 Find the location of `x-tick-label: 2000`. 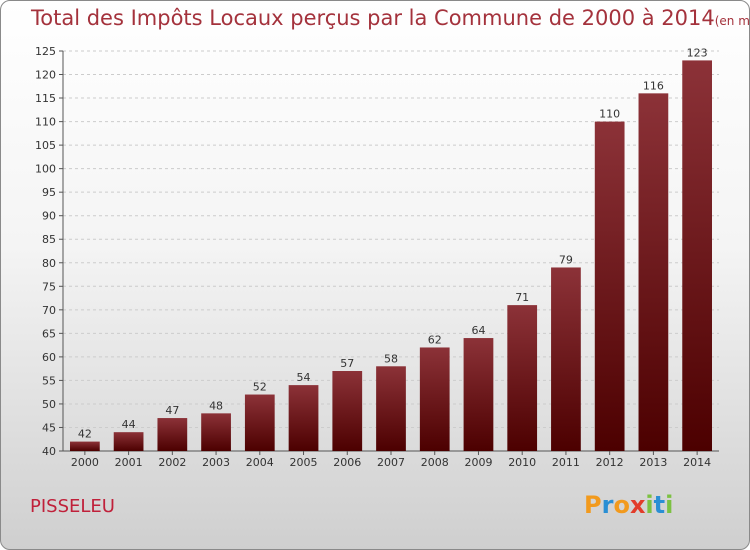

x-tick-label: 2000 is located at coordinates (85, 462).